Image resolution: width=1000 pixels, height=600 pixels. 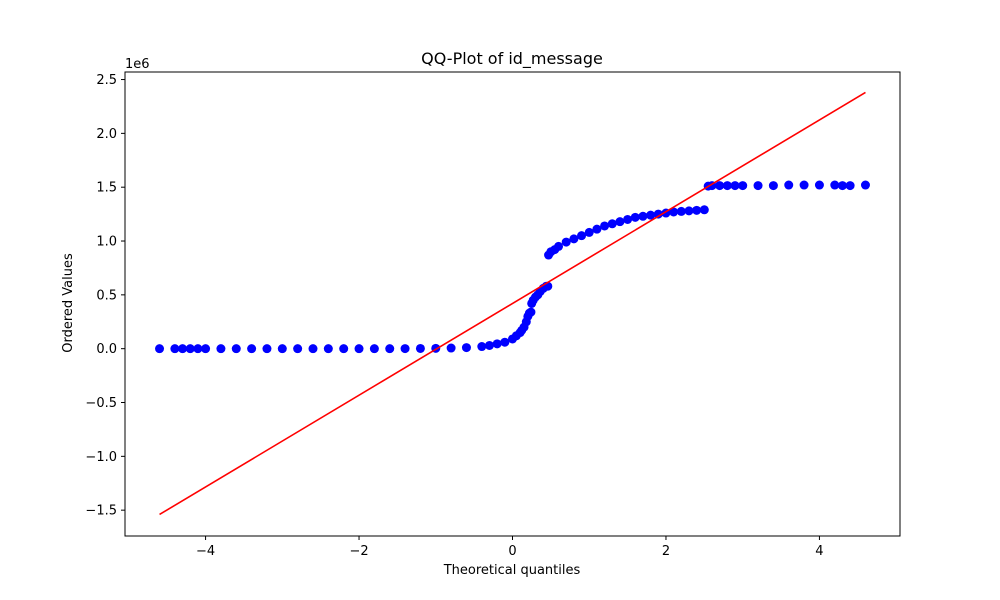 I want to click on y-tick-label: −1.0, so click(x=101, y=457).